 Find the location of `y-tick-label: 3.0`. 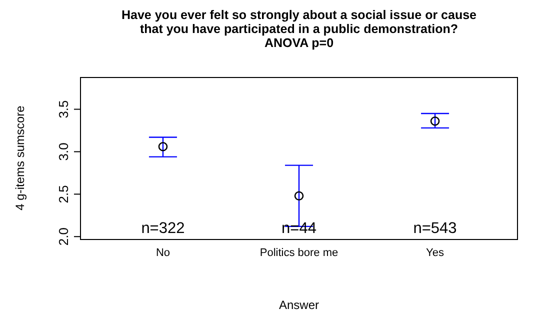

y-tick-label: 3.0 is located at coordinates (63, 151).